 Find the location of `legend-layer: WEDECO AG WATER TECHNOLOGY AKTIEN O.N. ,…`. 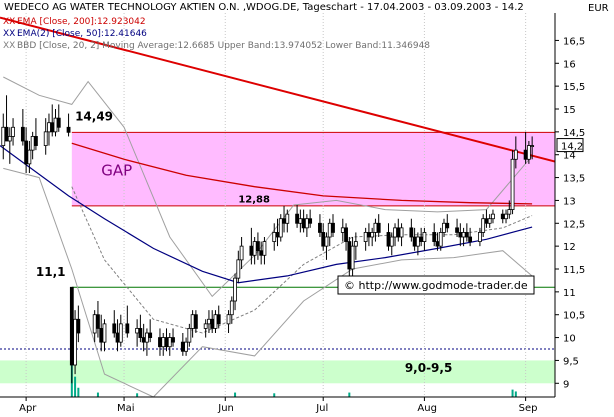

legend-layer: WEDECO AG WATER TECHNOLOGY AKTIEN O.N. ,… is located at coordinates (306, 26).